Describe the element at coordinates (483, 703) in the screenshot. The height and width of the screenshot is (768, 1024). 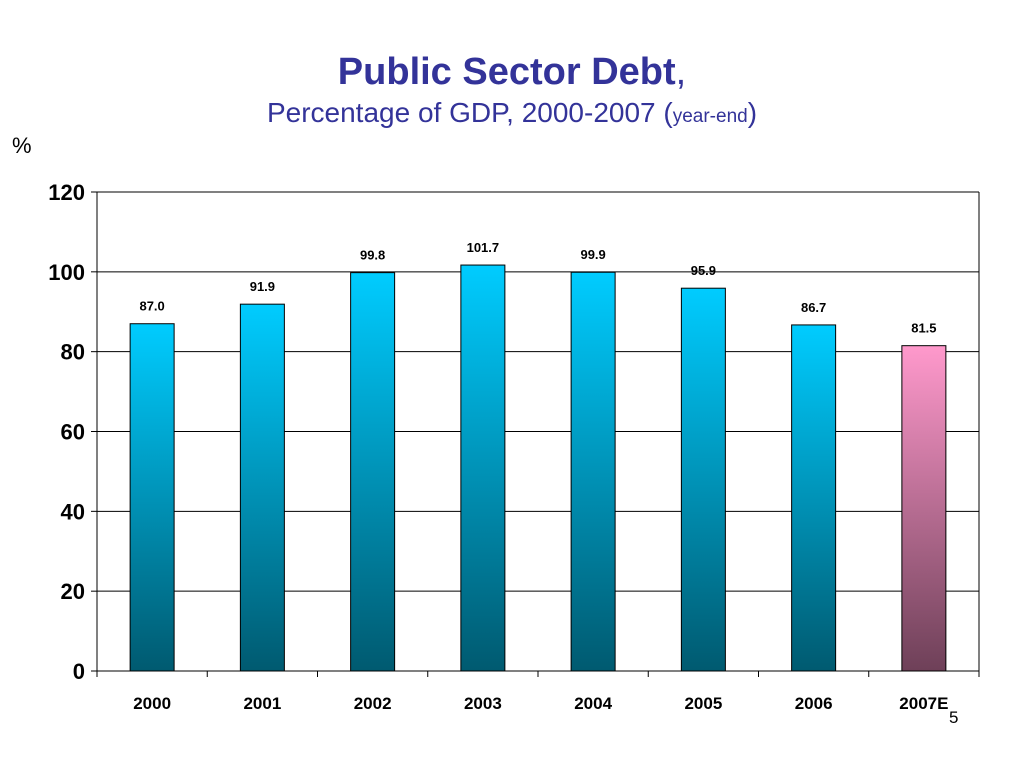
I see `x-tick-label-2003: 2003` at that location.